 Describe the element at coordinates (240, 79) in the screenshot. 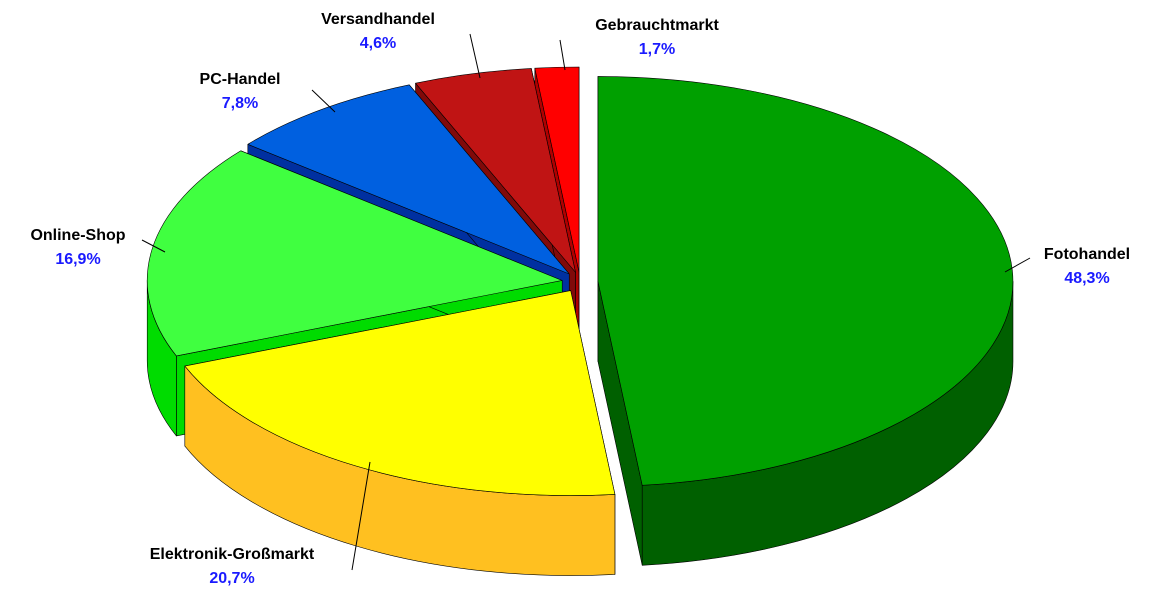

I see `slice-label: PC-Handel` at that location.